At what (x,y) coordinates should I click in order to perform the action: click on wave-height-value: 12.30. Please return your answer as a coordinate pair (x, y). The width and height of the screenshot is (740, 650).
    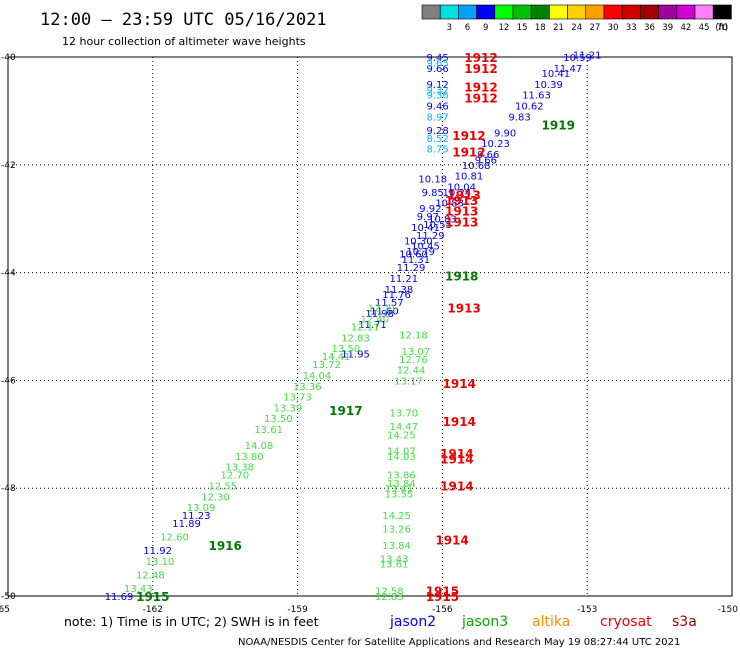
    Looking at the image, I should click on (215, 497).